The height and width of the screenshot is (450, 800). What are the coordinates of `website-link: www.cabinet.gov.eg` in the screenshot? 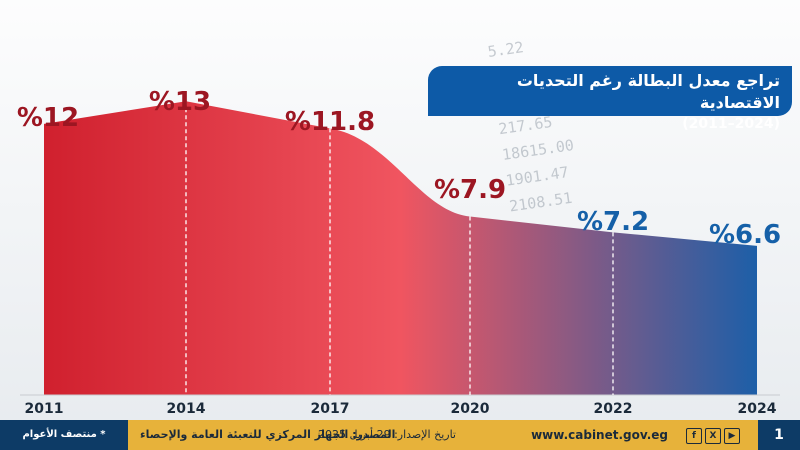 It's located at (599, 435).